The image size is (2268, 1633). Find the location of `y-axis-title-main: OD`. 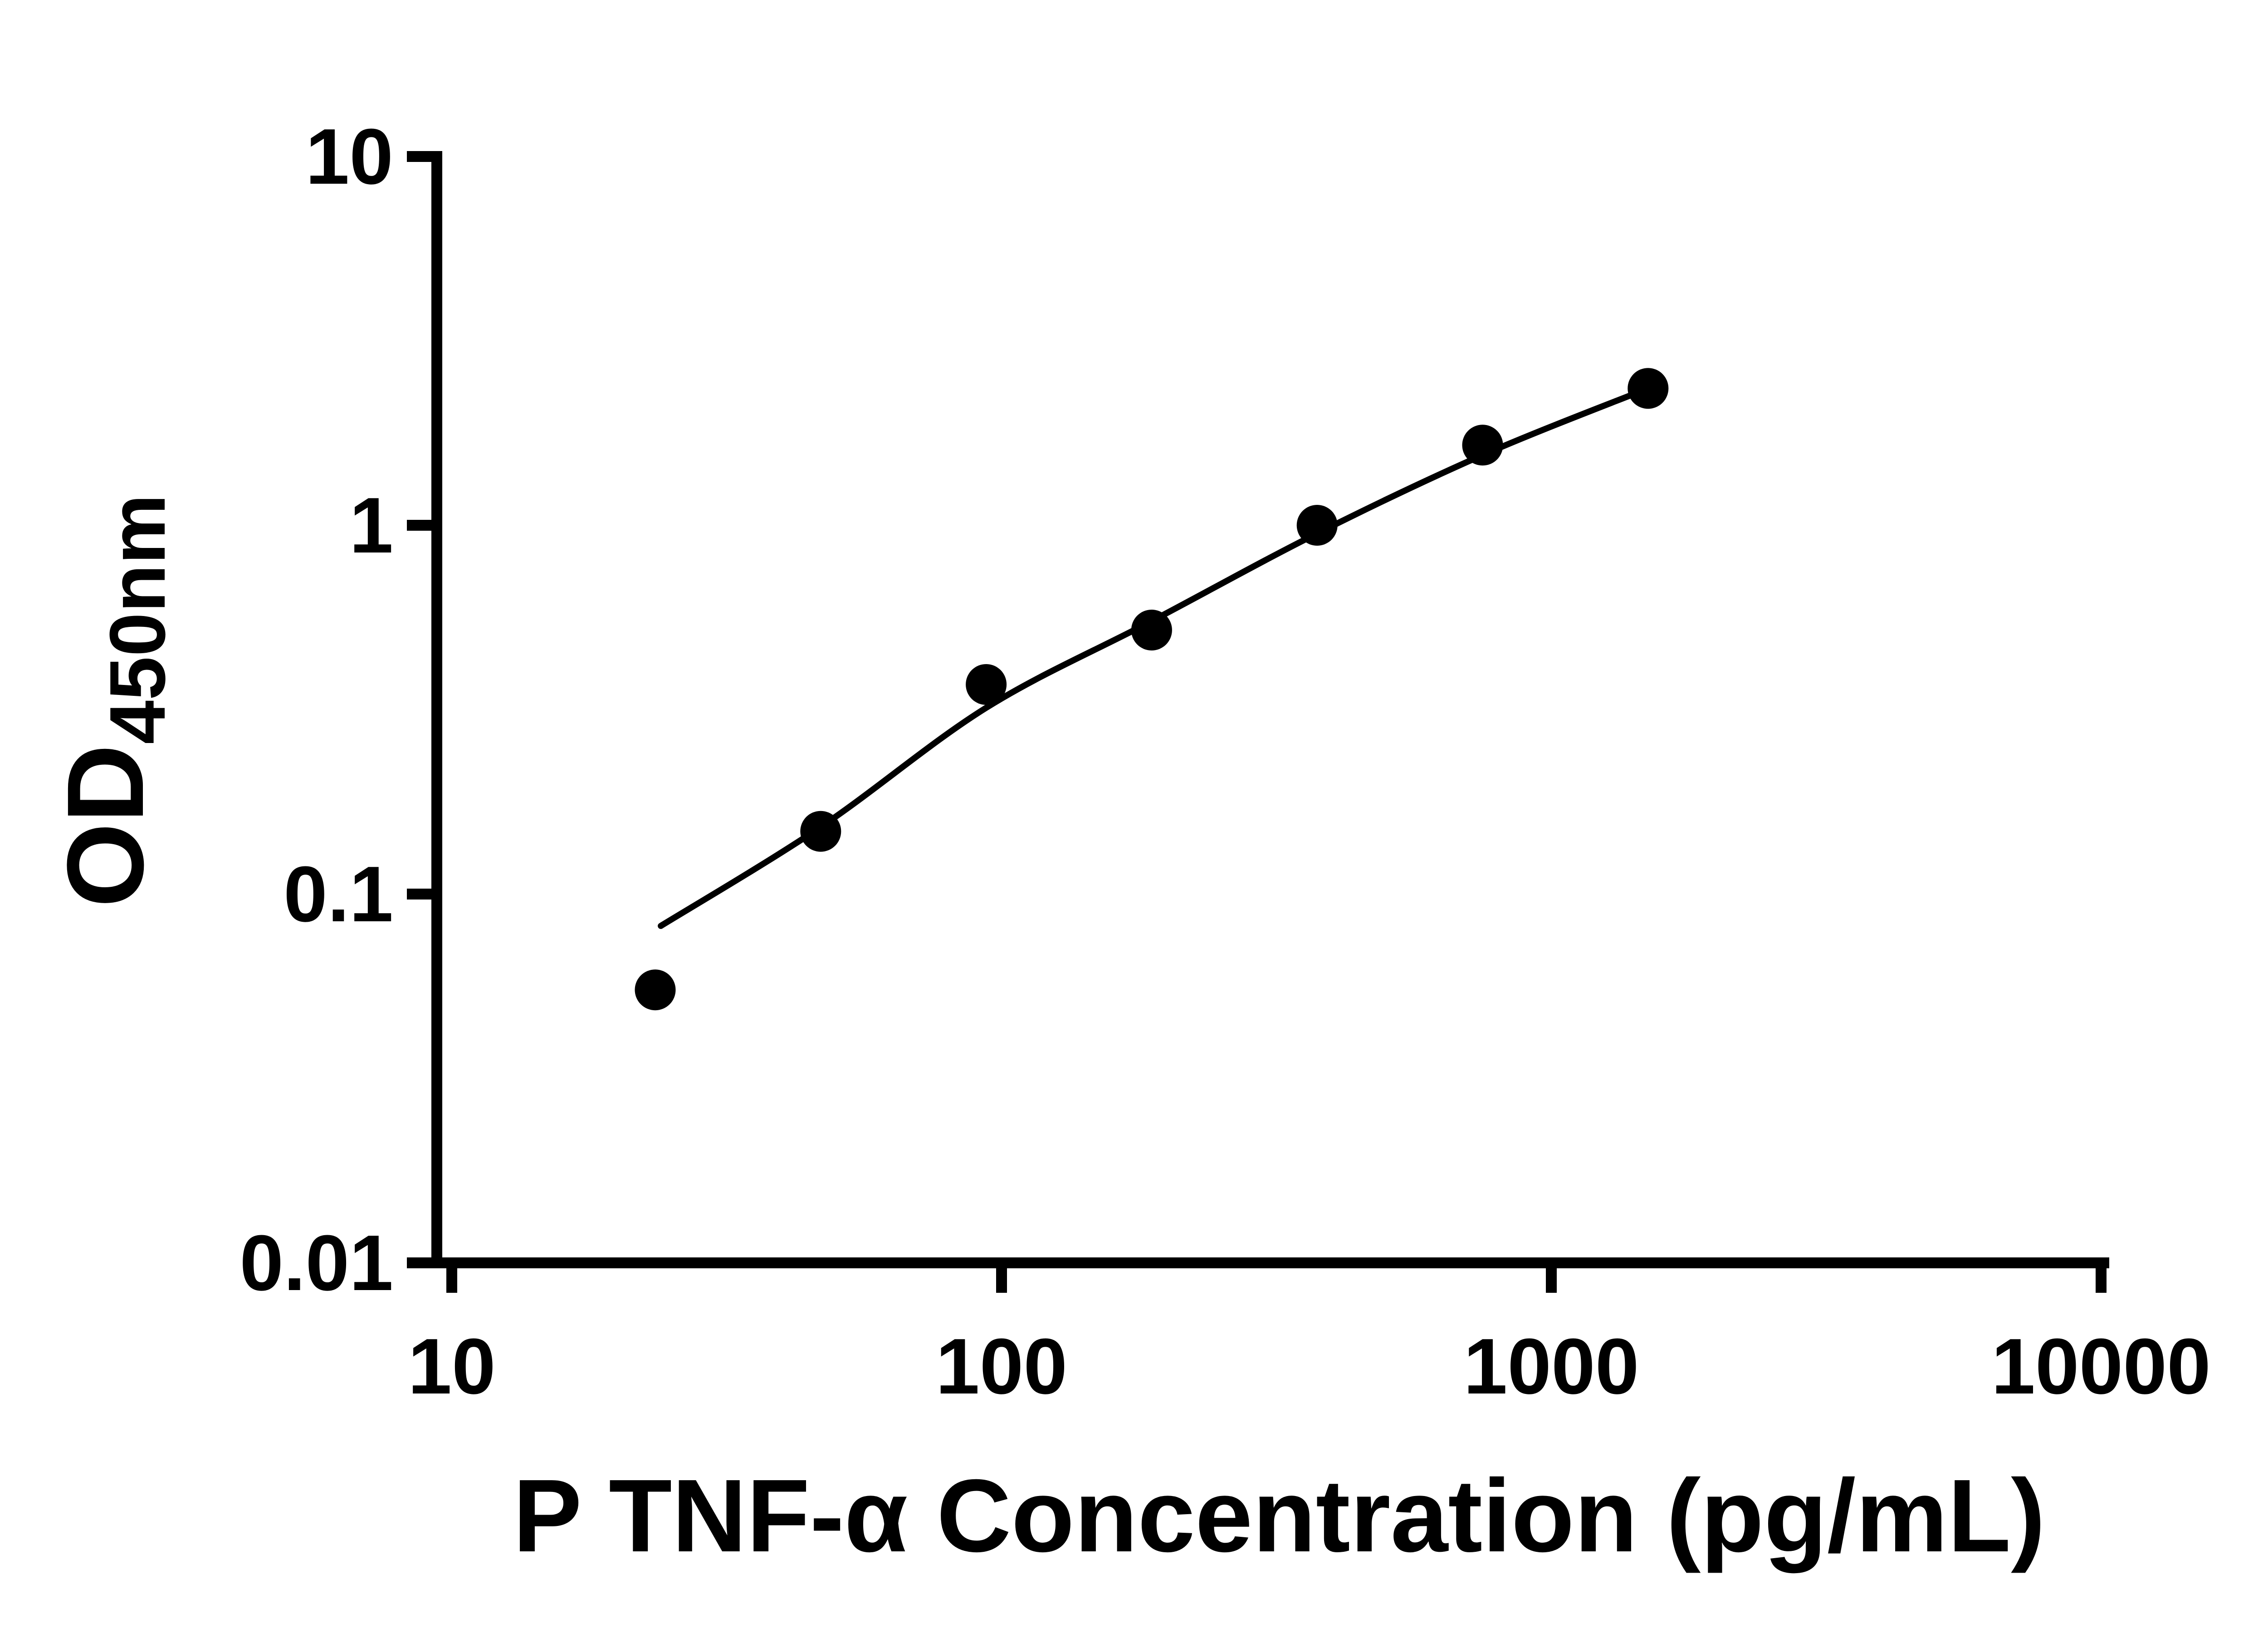

y-axis-title-main: OD is located at coordinates (105, 826).